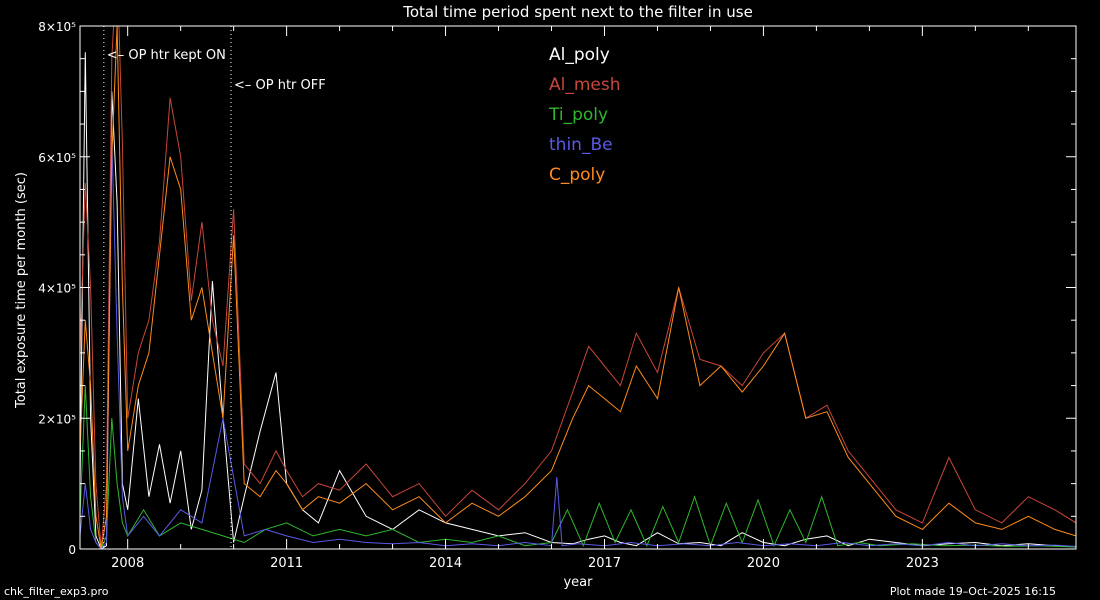 This screenshot has height=600, width=1100. I want to click on y-axis-label: Total exposure time per month (sec), so click(21, 290).